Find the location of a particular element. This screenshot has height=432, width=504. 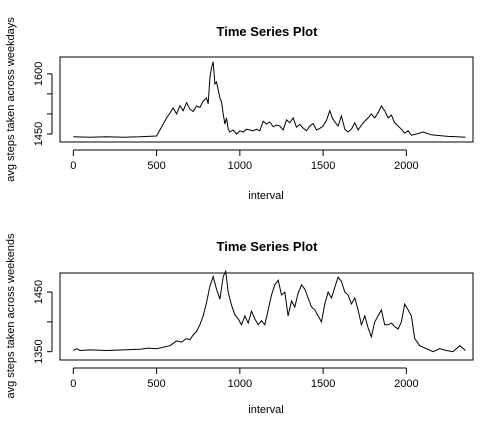

y-axis-label: avg steps taken across weekdays is located at coordinates (11, 99).